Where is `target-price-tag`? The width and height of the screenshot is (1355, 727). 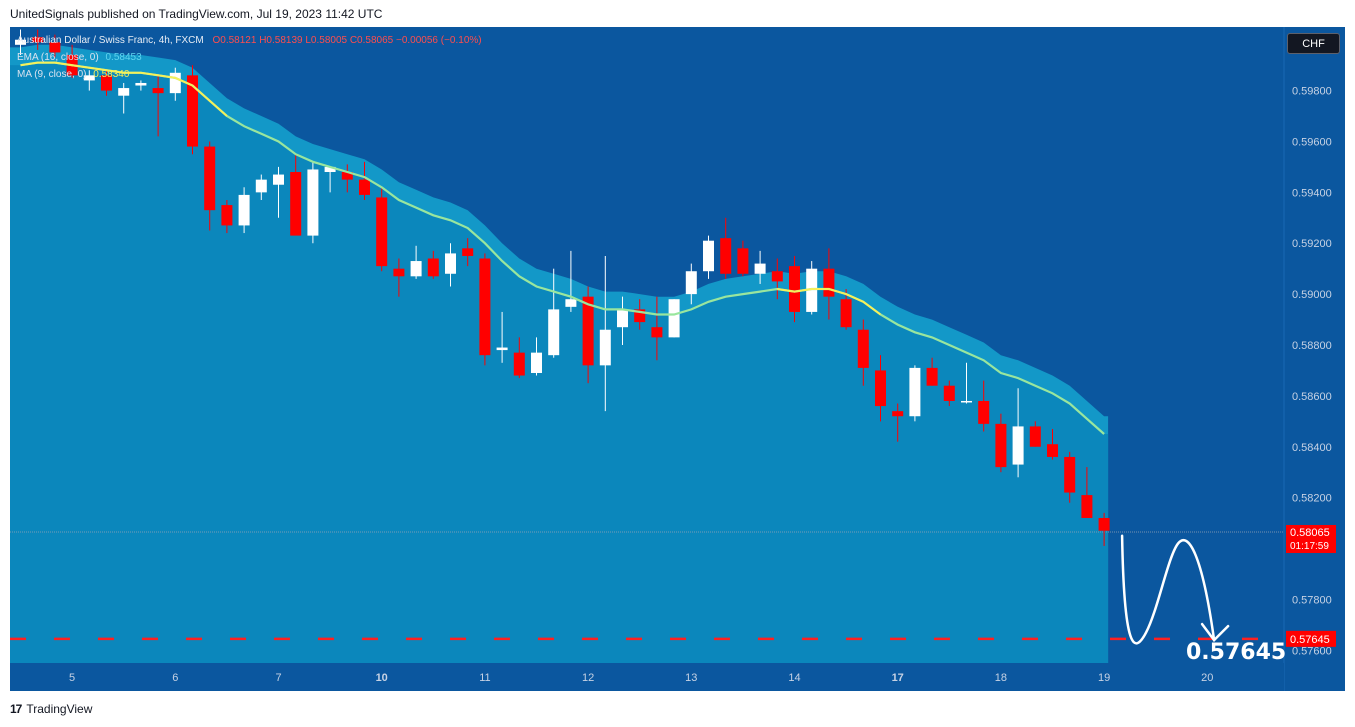
target-price-tag is located at coordinates (1311, 638).